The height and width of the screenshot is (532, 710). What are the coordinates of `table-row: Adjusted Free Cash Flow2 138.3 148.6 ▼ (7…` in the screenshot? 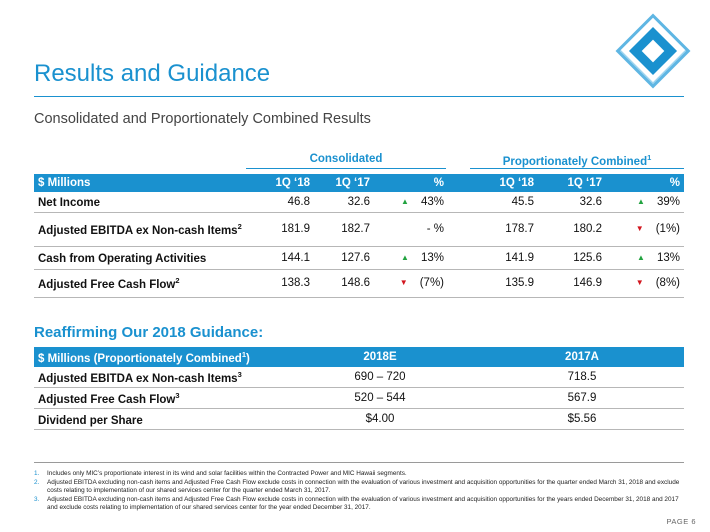 It's located at (359, 283).